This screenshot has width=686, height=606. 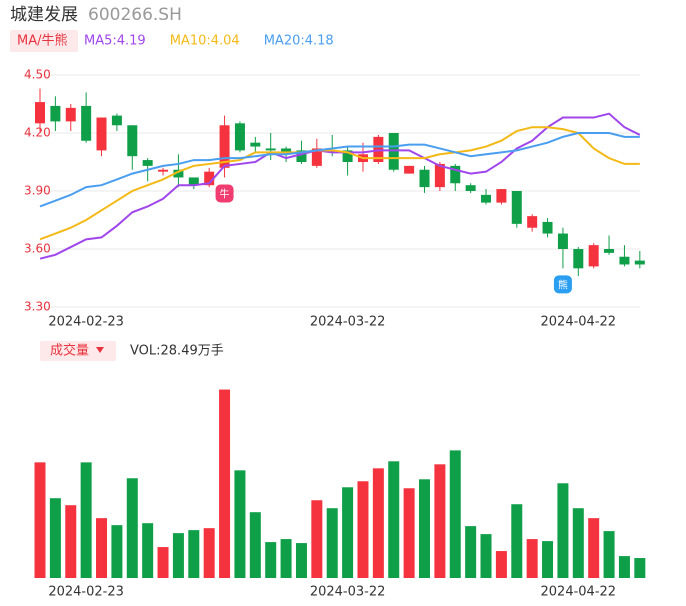 What do you see at coordinates (37, 249) in the screenshot?
I see `y-tick-label: 3.60` at bounding box center [37, 249].